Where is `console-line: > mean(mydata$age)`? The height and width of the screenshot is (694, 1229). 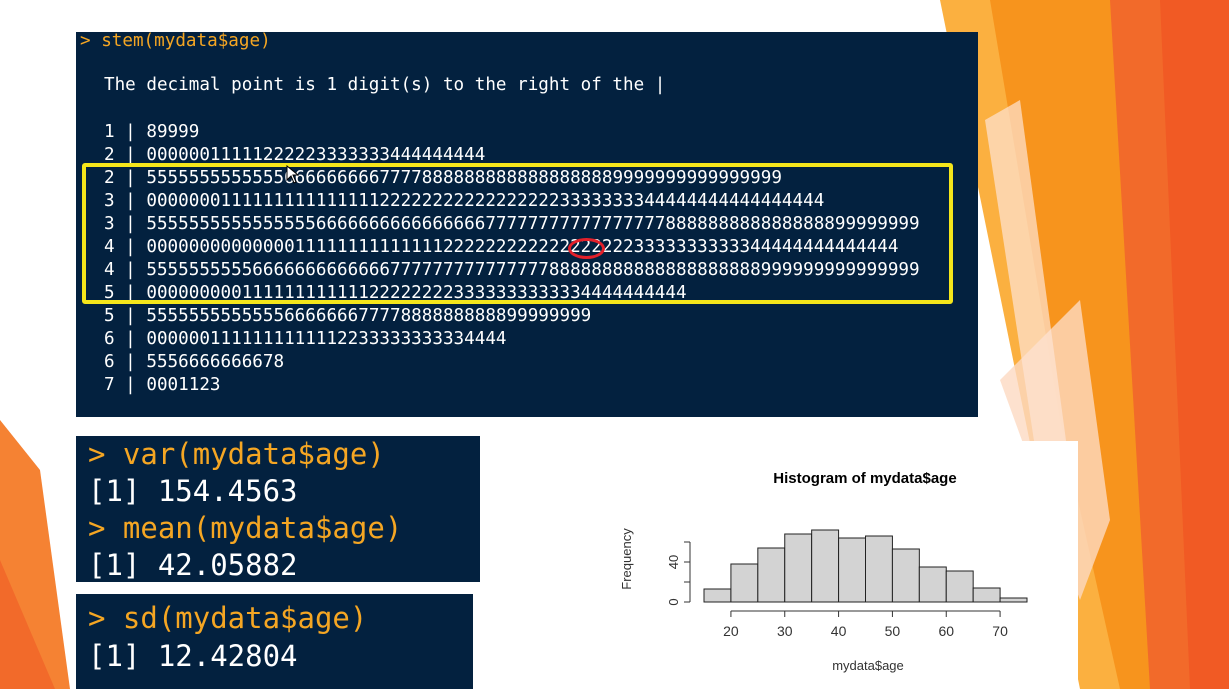 console-line: > mean(mydata$age) is located at coordinates (245, 528).